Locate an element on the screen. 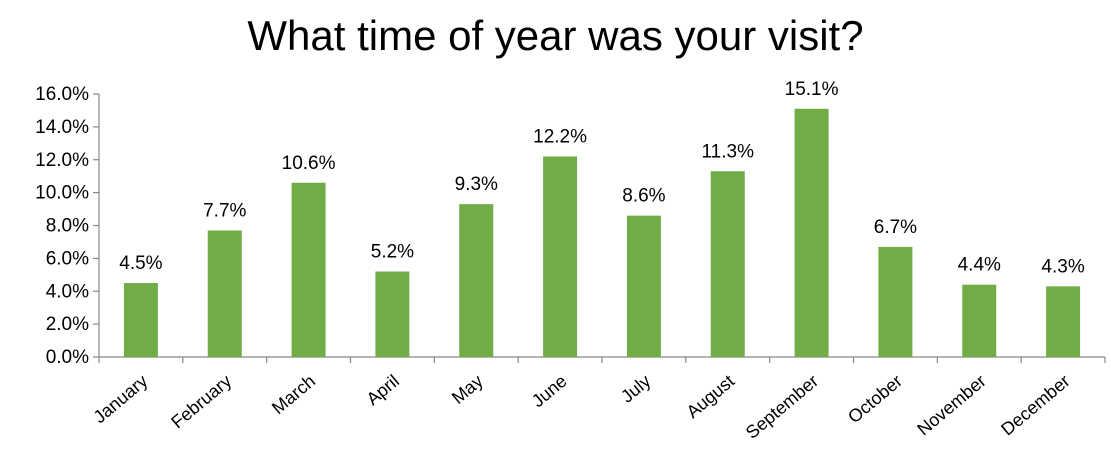 The height and width of the screenshot is (475, 1111). category-label: September is located at coordinates (782, 407).